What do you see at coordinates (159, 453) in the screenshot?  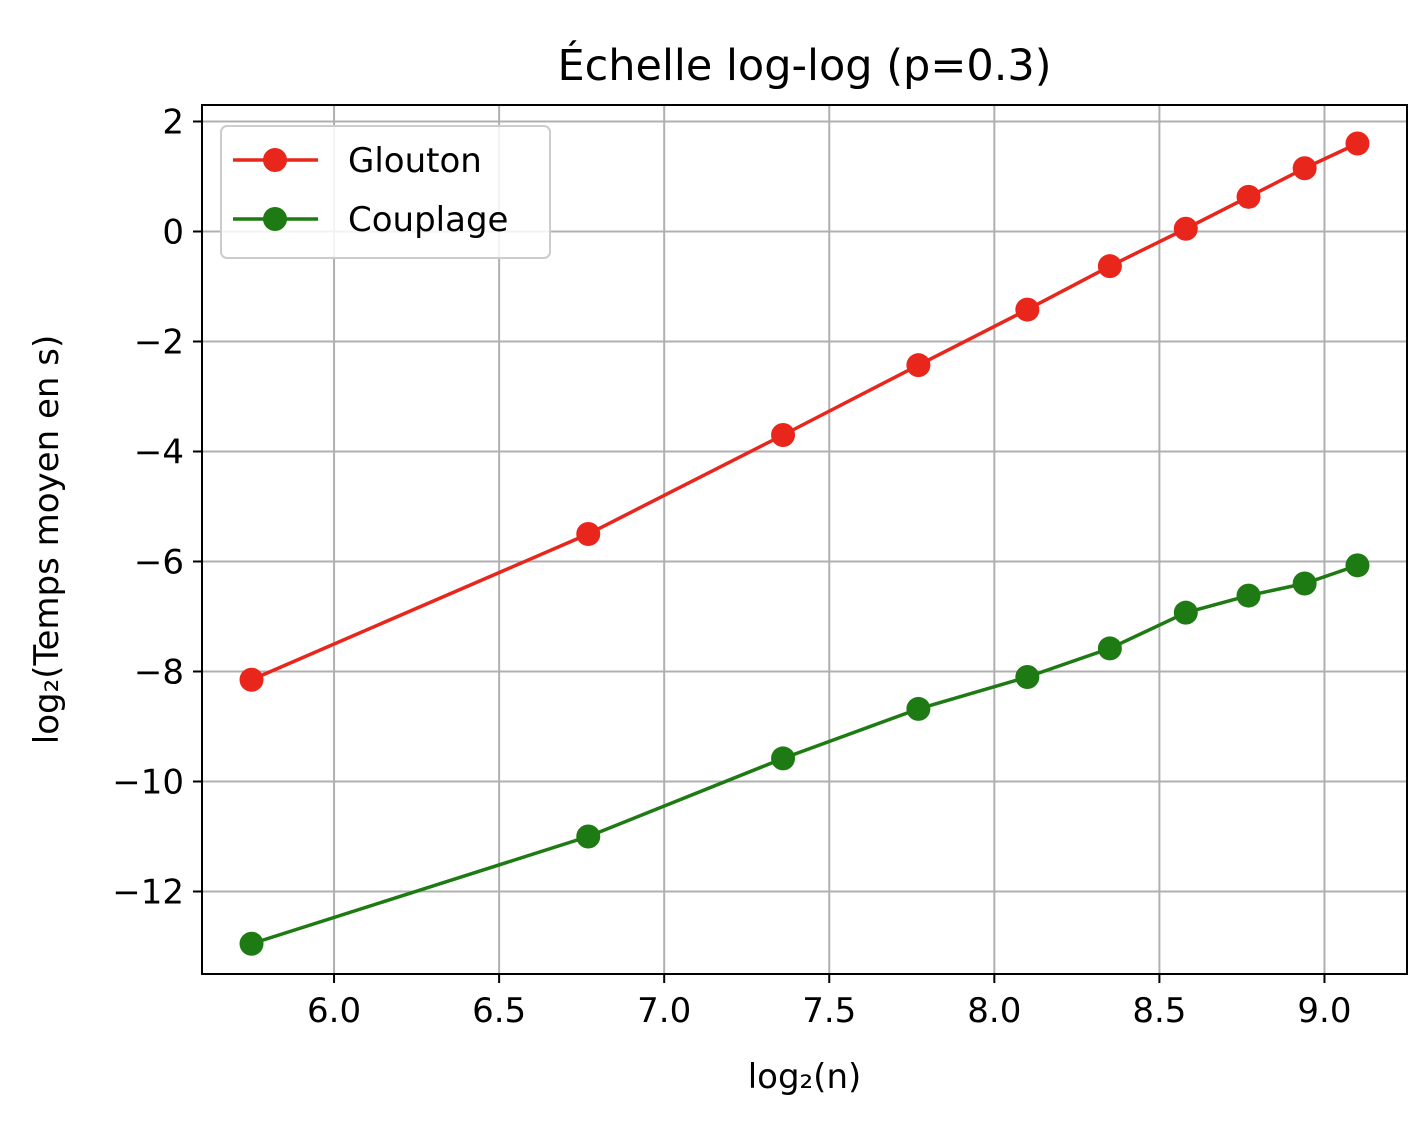 I see `y-tick-label: −4` at bounding box center [159, 453].